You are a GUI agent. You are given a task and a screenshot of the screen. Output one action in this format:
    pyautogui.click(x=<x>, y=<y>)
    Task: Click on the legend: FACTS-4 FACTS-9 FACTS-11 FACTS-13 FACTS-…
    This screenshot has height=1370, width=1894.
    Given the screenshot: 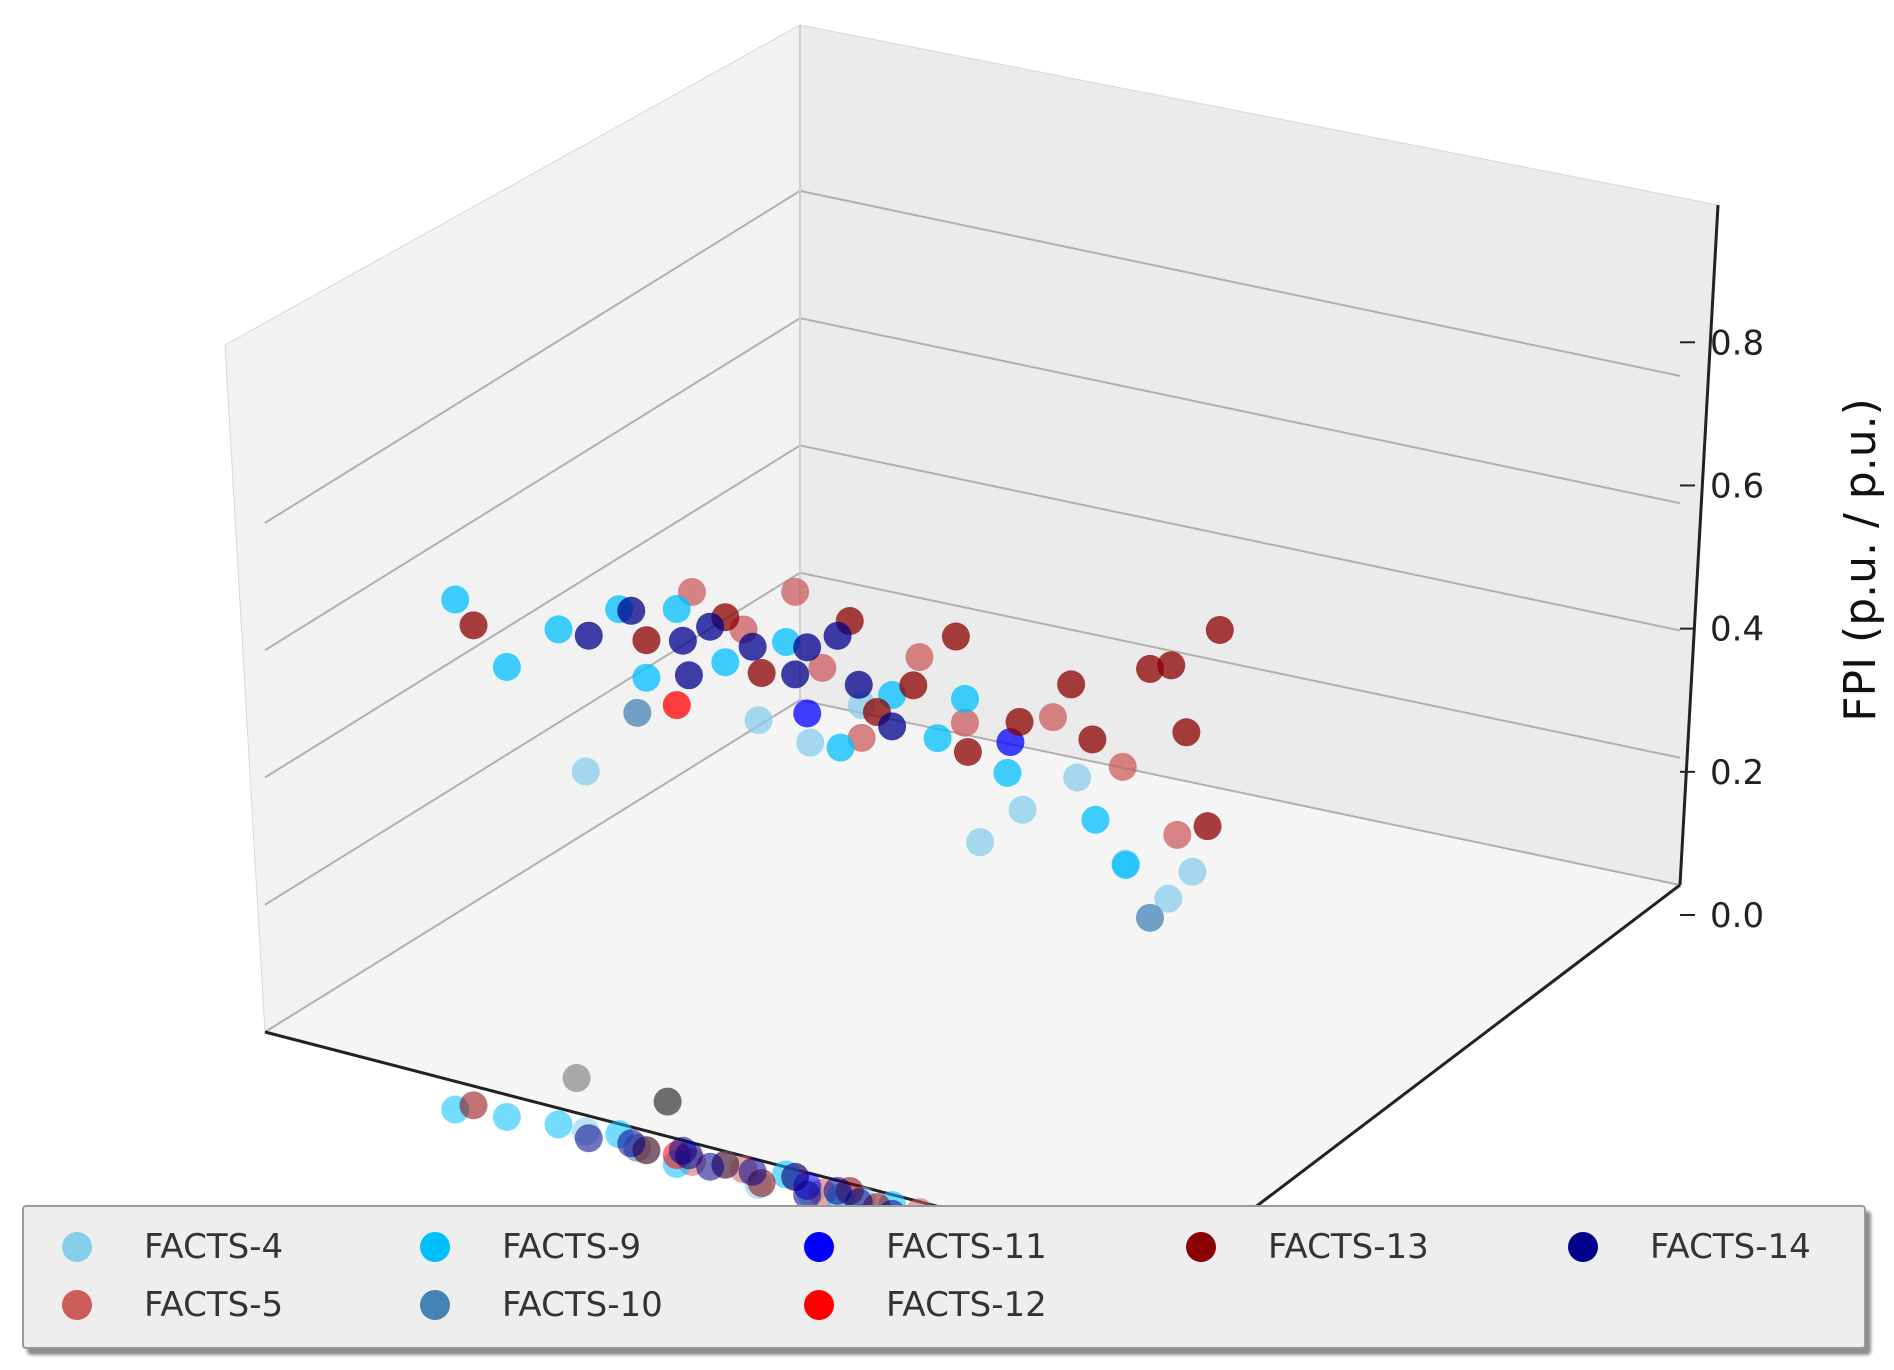 What is the action you would take?
    pyautogui.click(x=944, y=1277)
    